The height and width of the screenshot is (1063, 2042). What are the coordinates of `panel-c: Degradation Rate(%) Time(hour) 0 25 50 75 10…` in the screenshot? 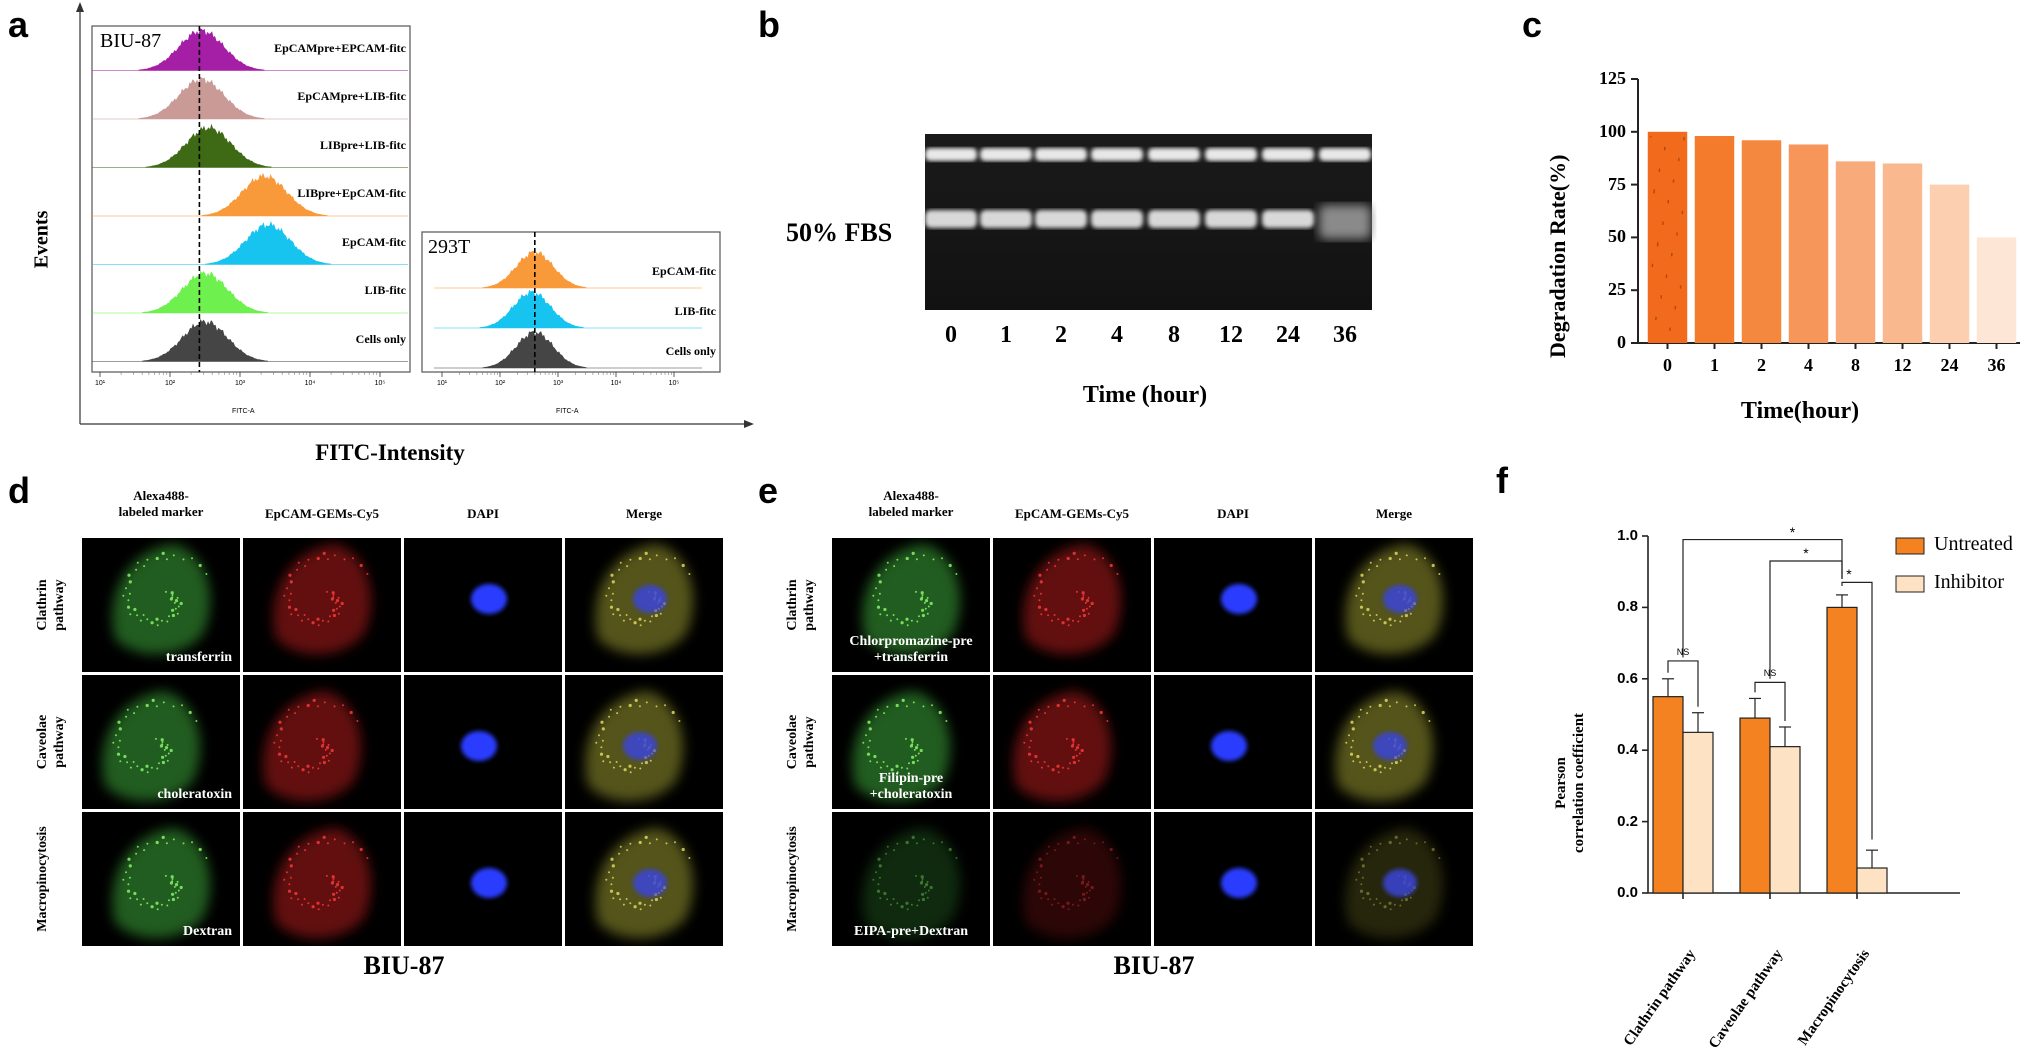 It's located at (1781, 235).